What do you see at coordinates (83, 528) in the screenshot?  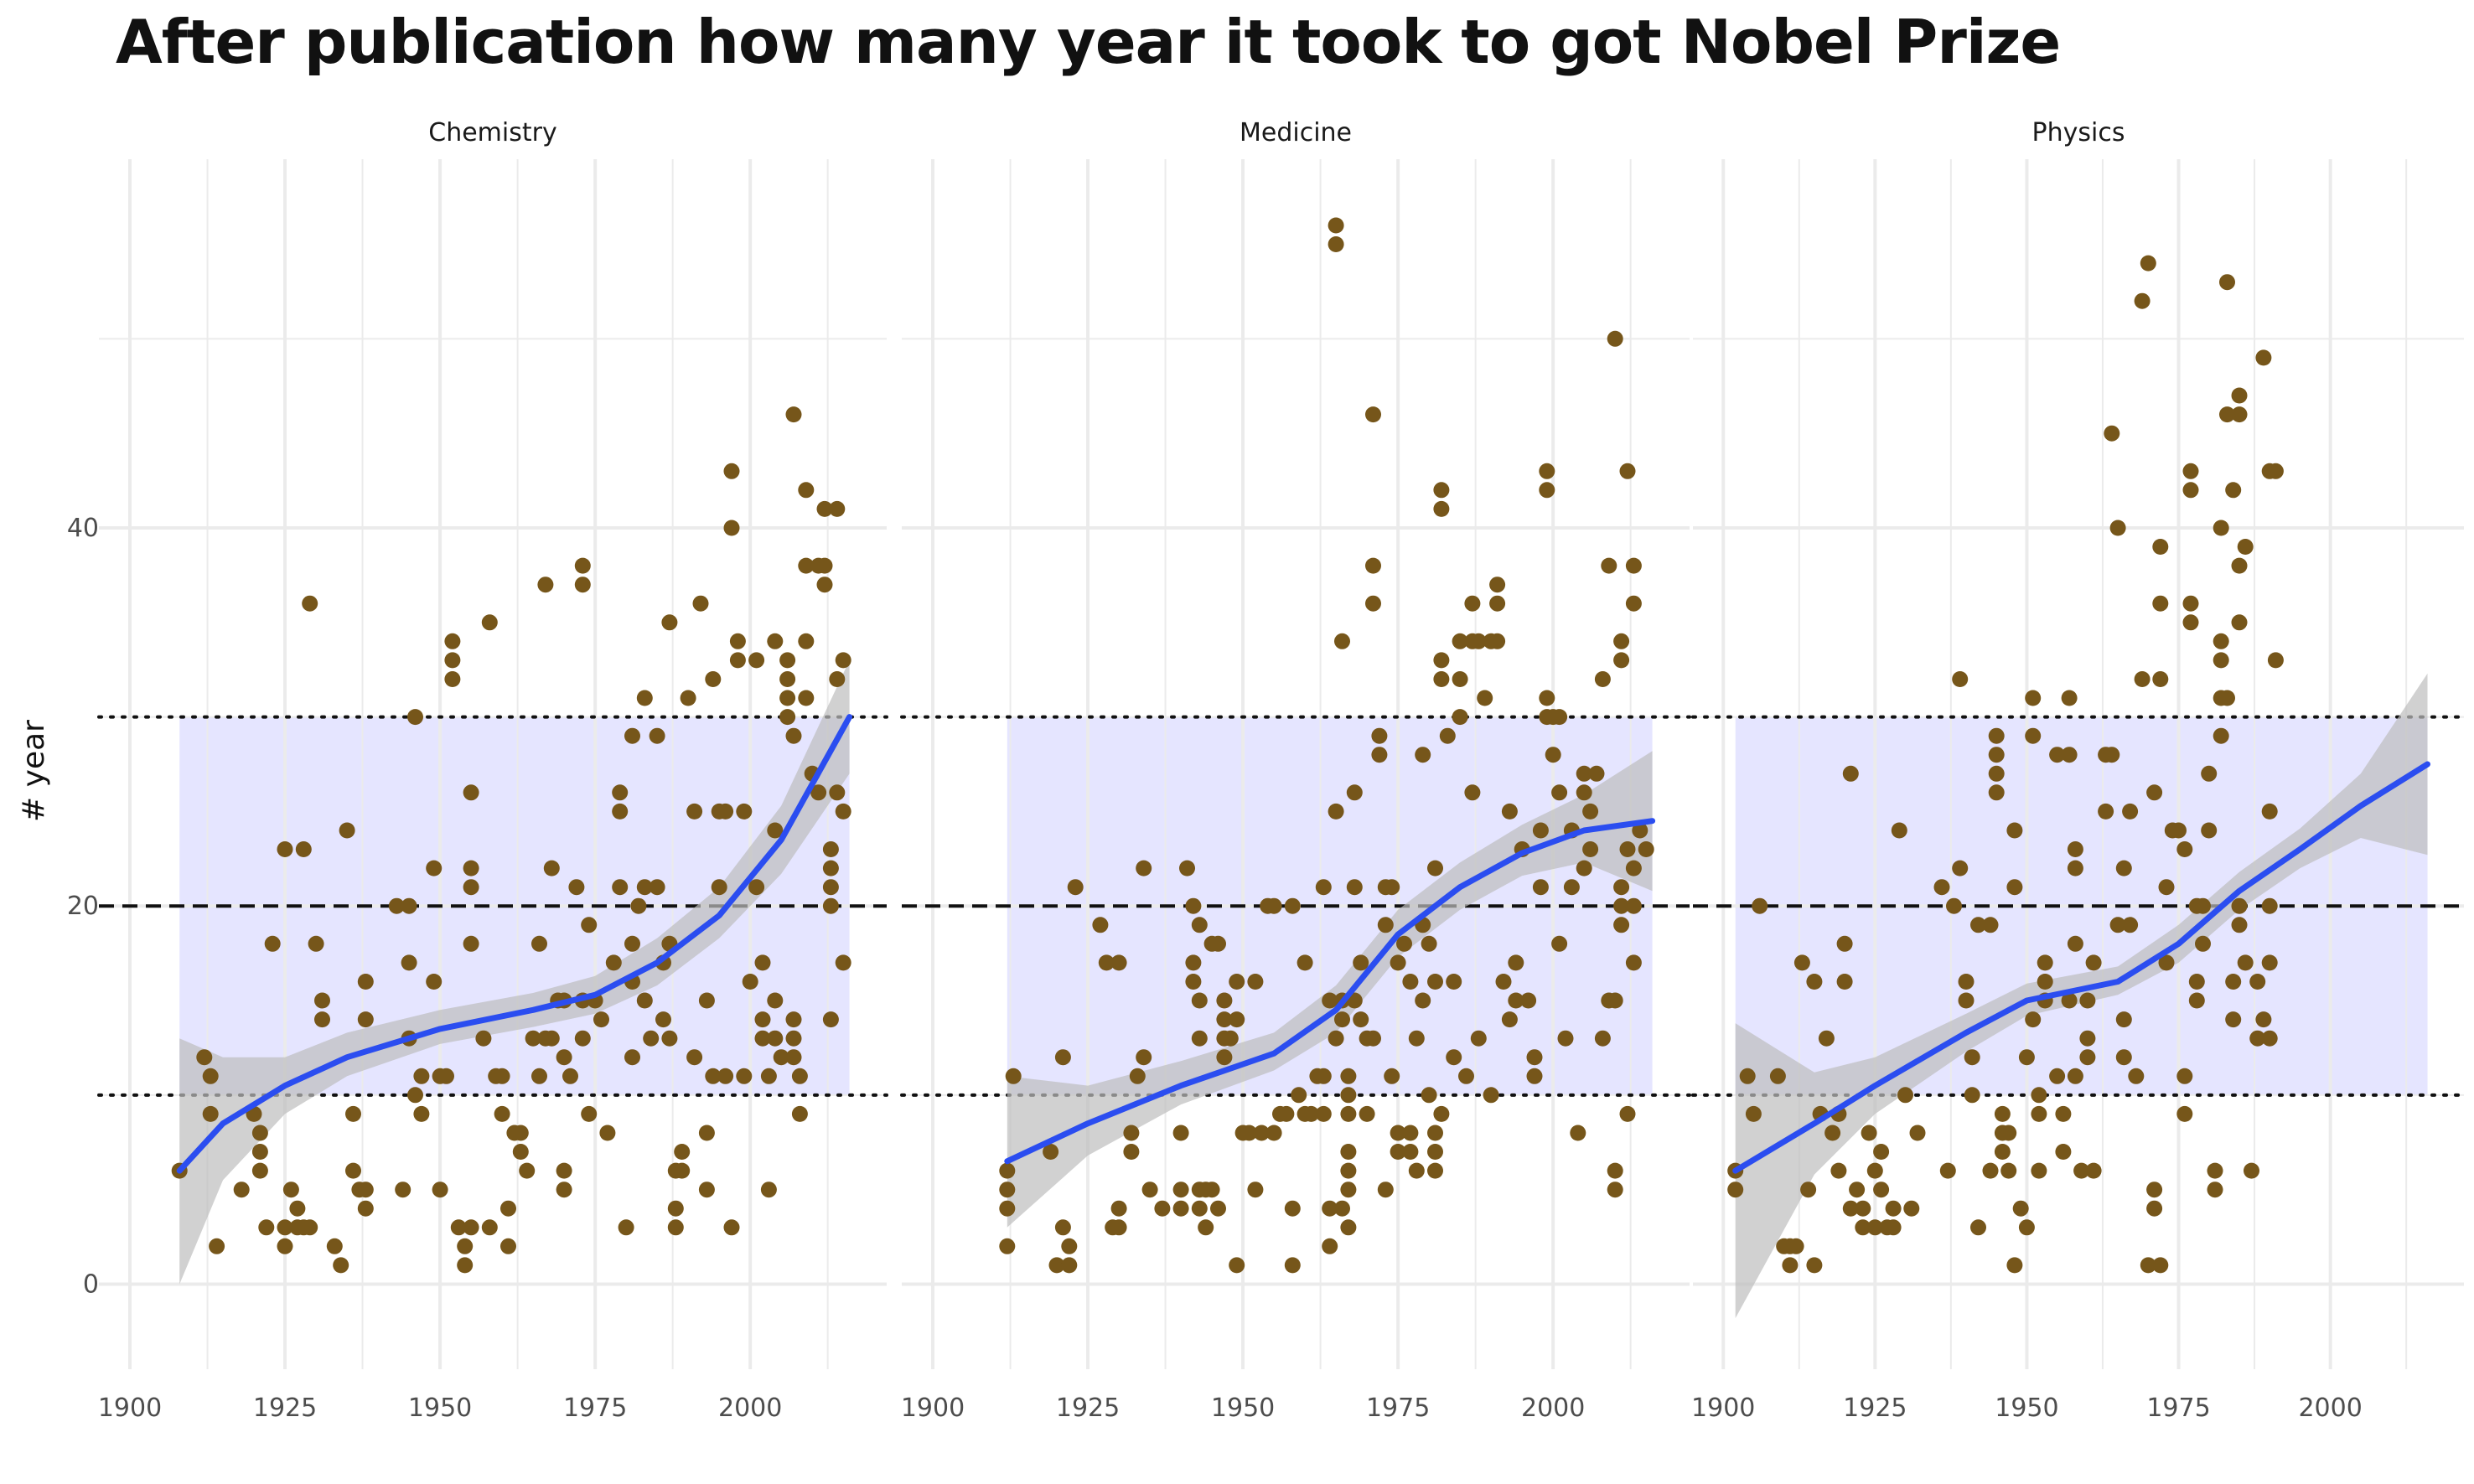 I see `y-tick-label: 40` at bounding box center [83, 528].